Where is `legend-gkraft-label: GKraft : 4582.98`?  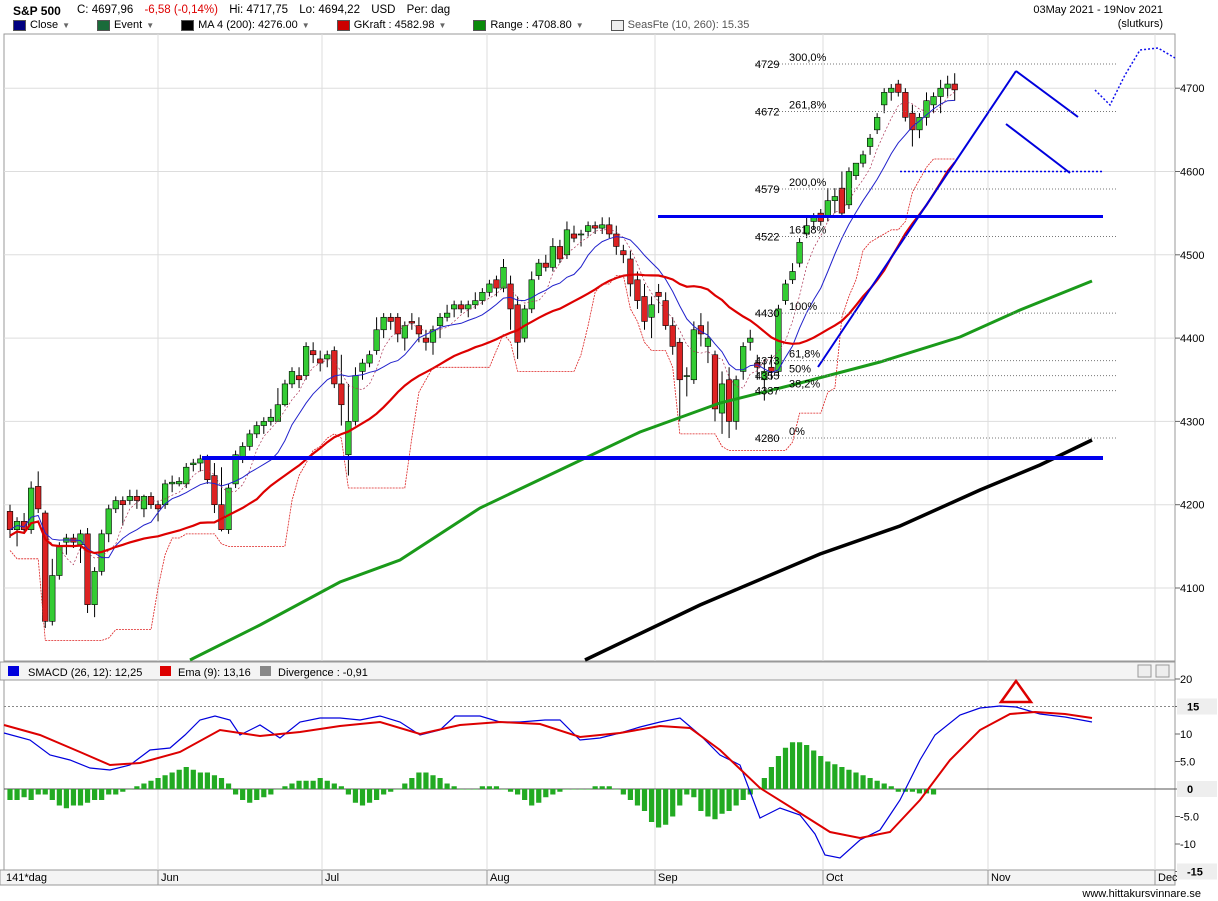
legend-gkraft-label: GKraft : 4582.98 is located at coordinates (394, 25).